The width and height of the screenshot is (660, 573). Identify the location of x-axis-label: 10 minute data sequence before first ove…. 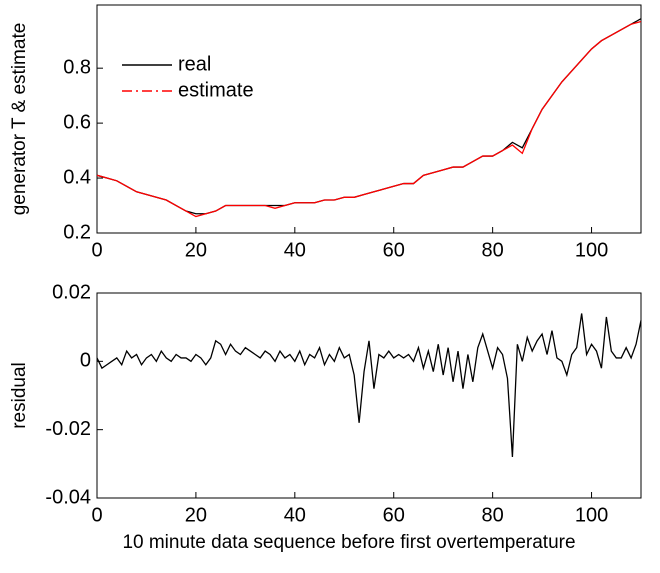
(348, 542).